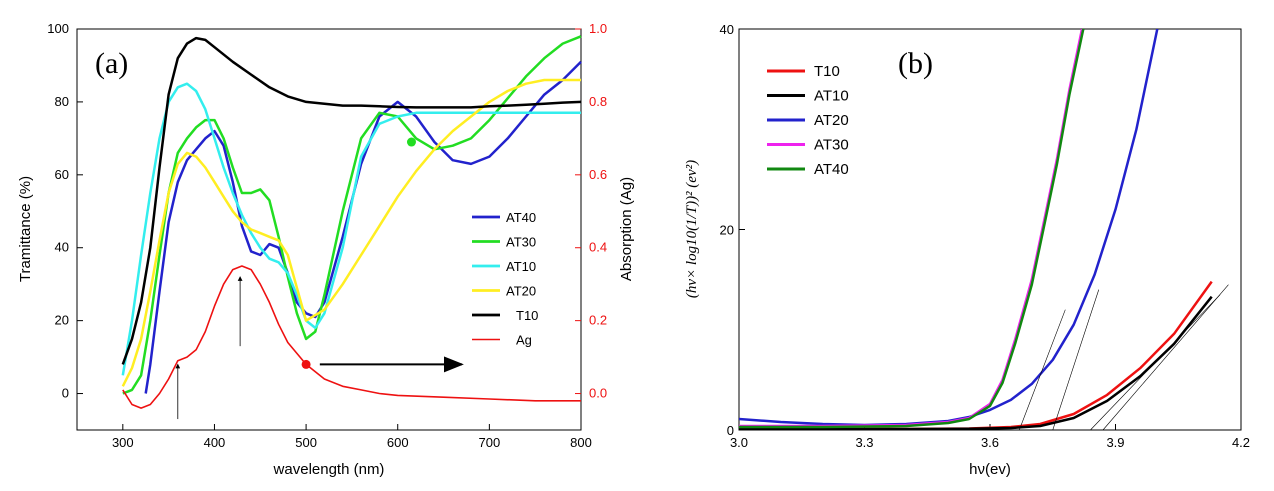 The height and width of the screenshot is (491, 1274). What do you see at coordinates (976, 362) in the screenshot?
I see `series-line-b-at10` at bounding box center [976, 362].